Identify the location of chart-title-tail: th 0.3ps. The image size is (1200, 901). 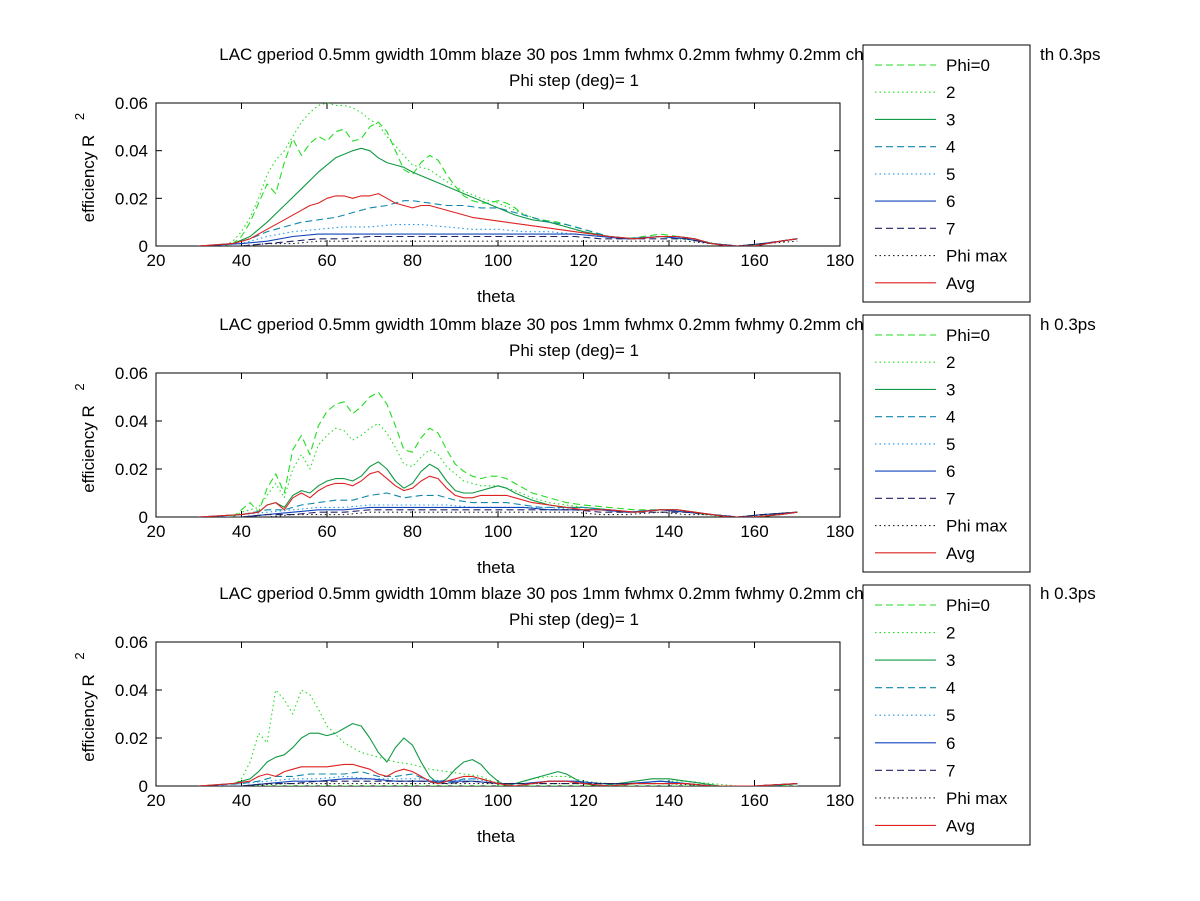
(1070, 54).